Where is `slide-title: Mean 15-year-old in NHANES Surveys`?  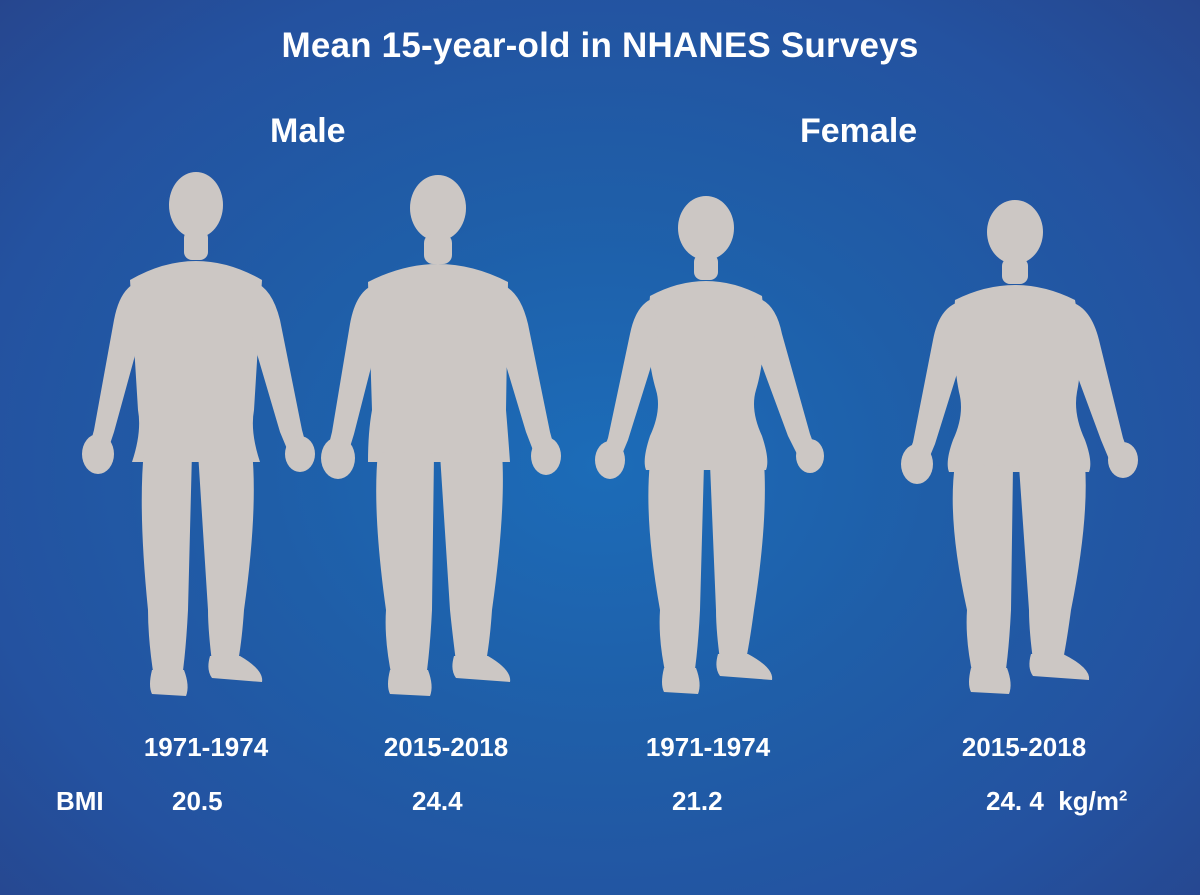
slide-title: Mean 15-year-old in NHANES Surveys is located at coordinates (600, 45).